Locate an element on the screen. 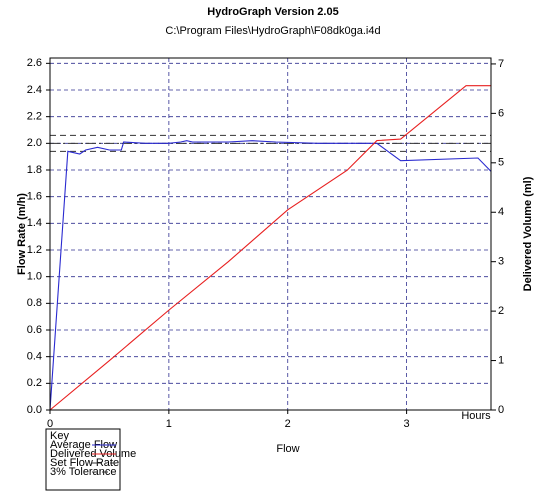  y-tick-label: 2.6 is located at coordinates (34, 63).